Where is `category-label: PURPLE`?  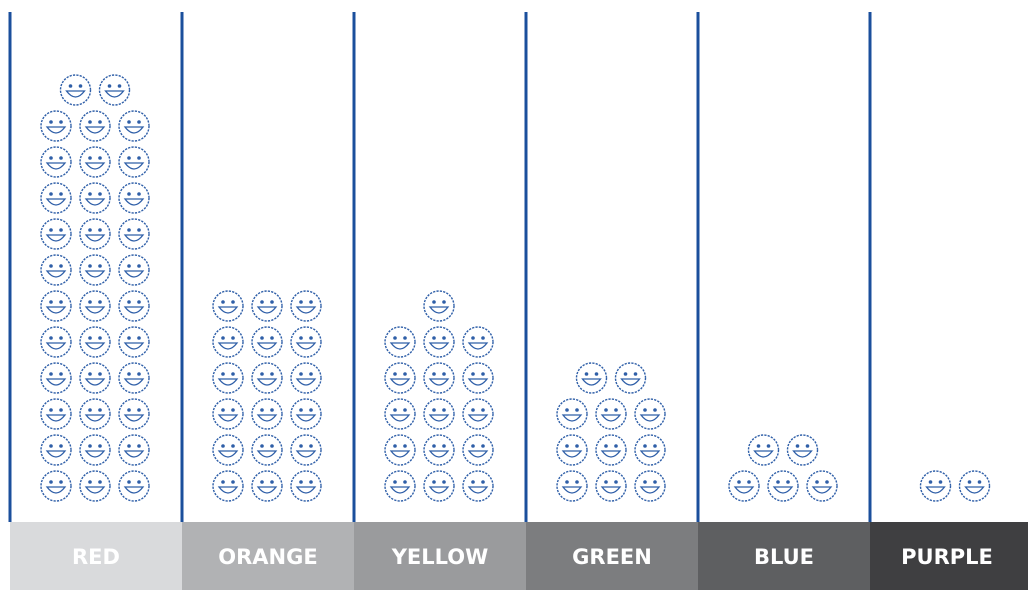
category-label: PURPLE is located at coordinates (947, 557).